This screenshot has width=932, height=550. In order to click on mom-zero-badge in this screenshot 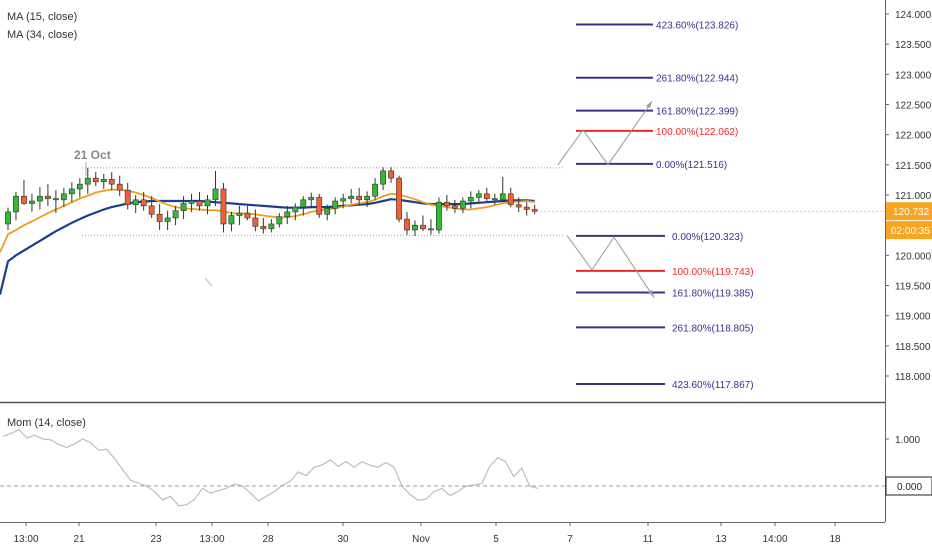, I will do `click(908, 486)`.